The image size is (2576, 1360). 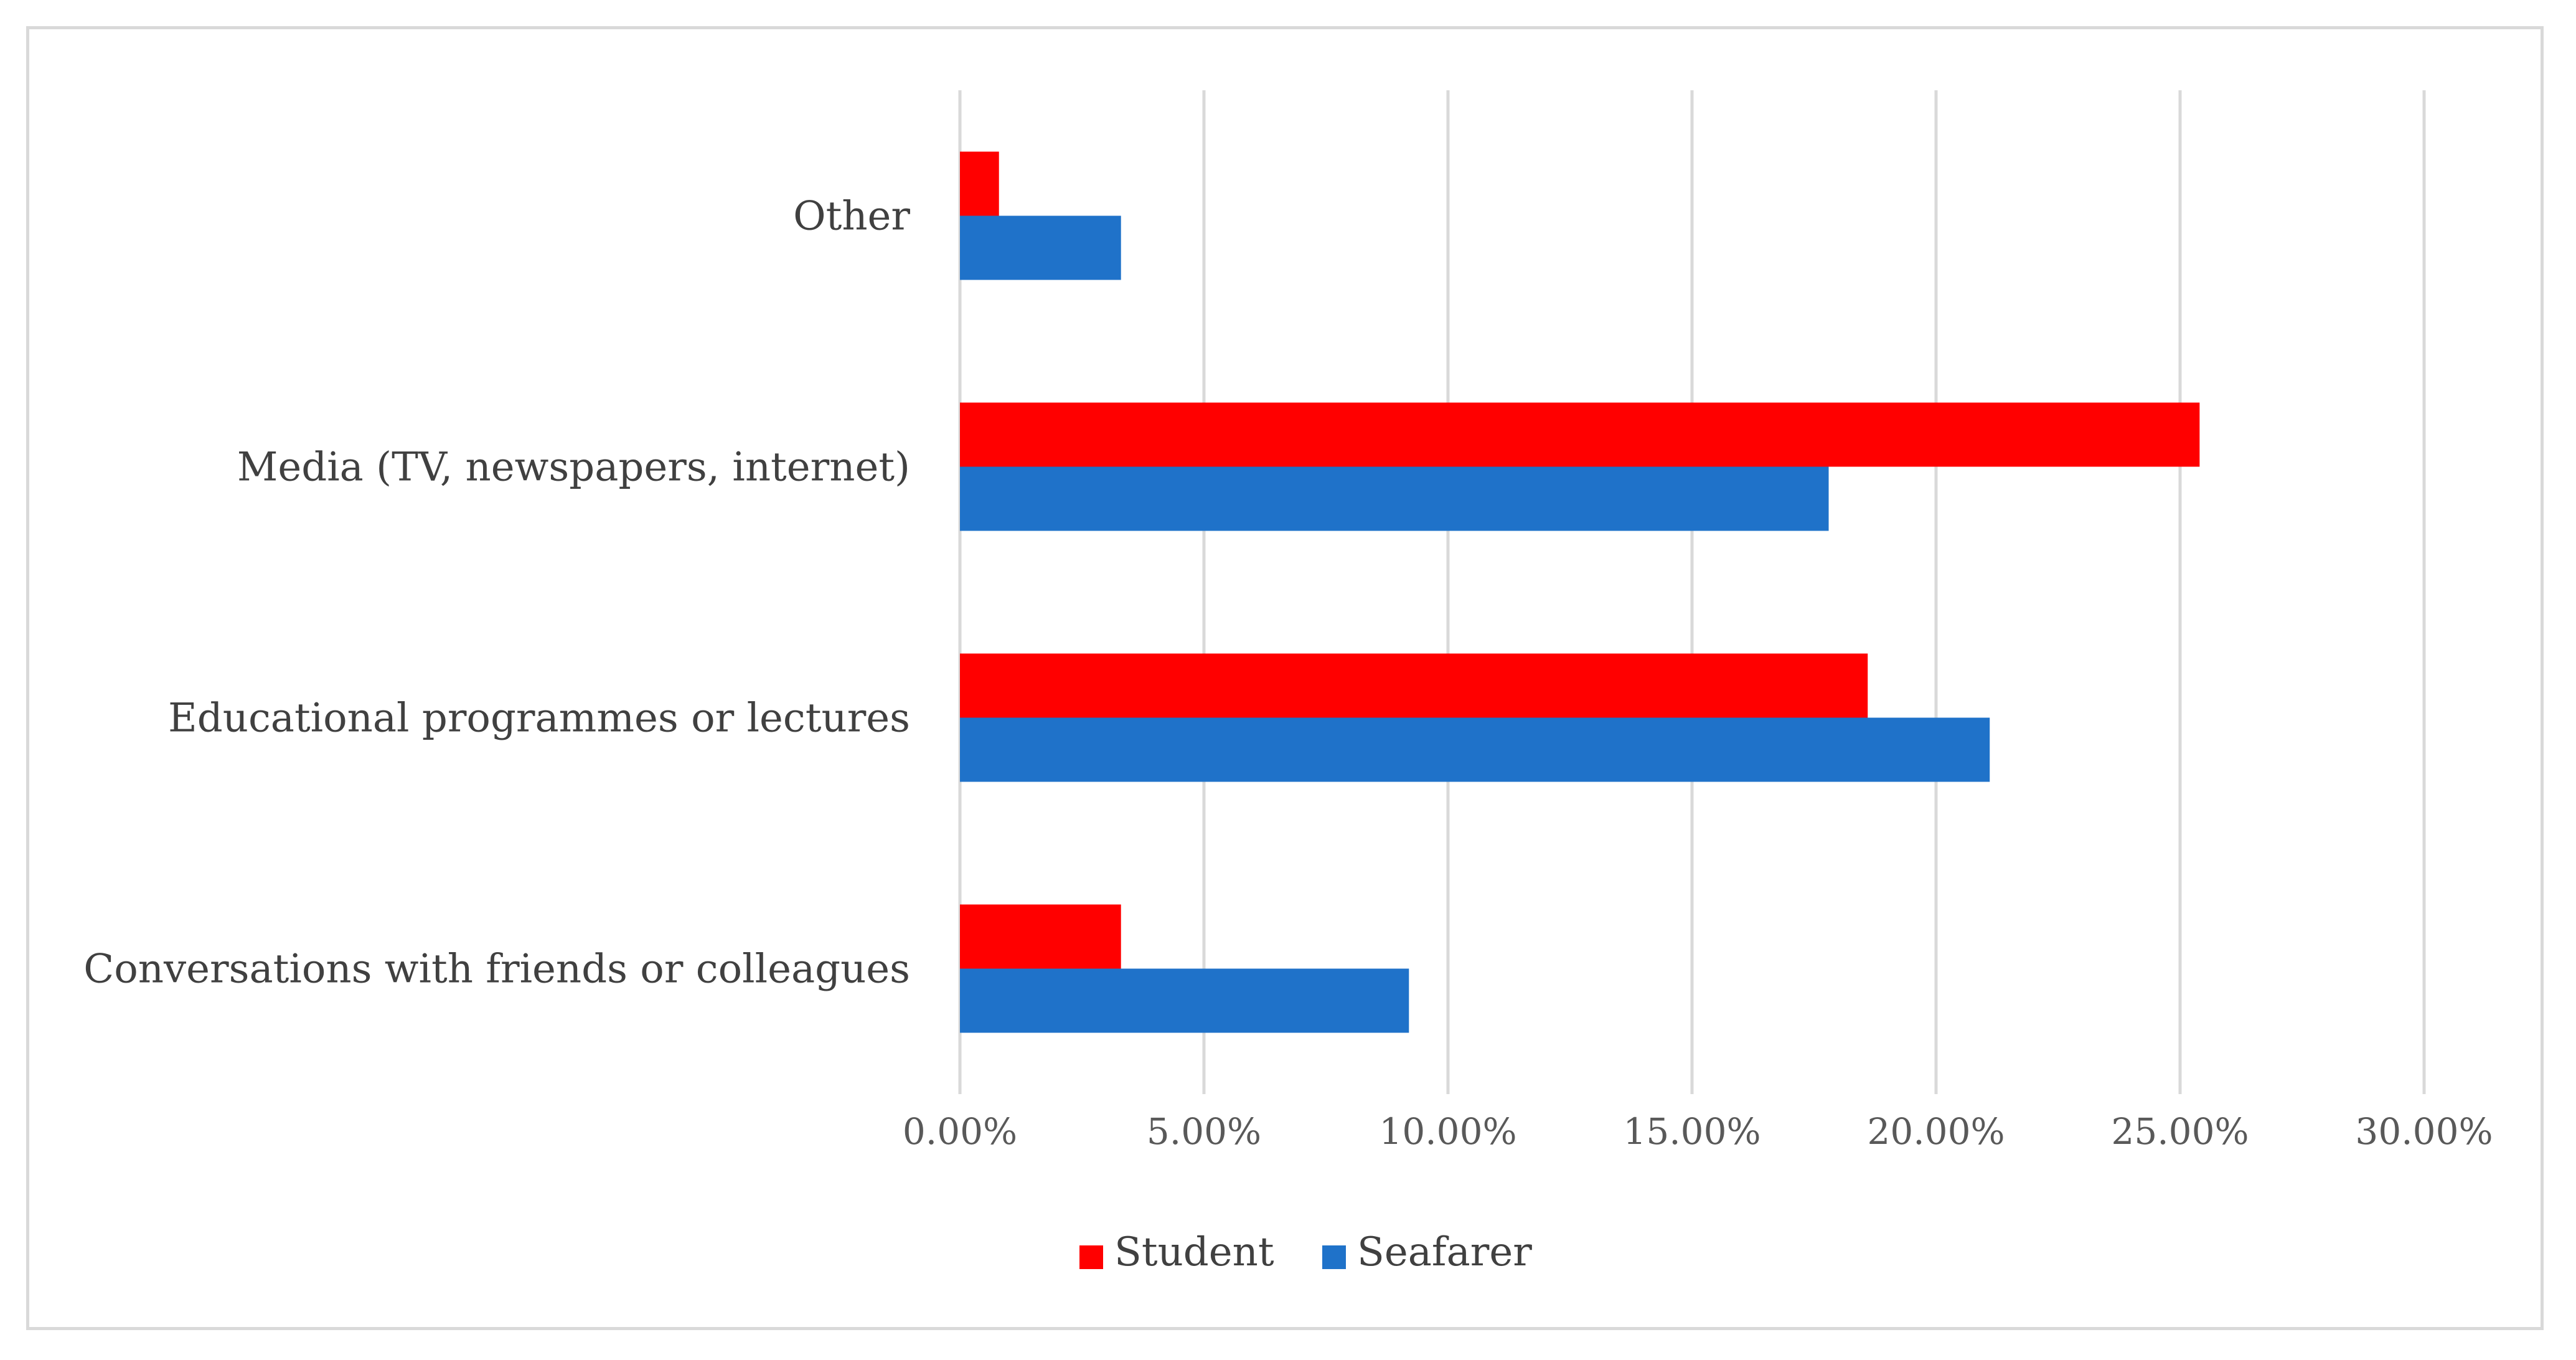 What do you see at coordinates (496, 970) in the screenshot?
I see `category-label: Conversations with friends or colleagues` at bounding box center [496, 970].